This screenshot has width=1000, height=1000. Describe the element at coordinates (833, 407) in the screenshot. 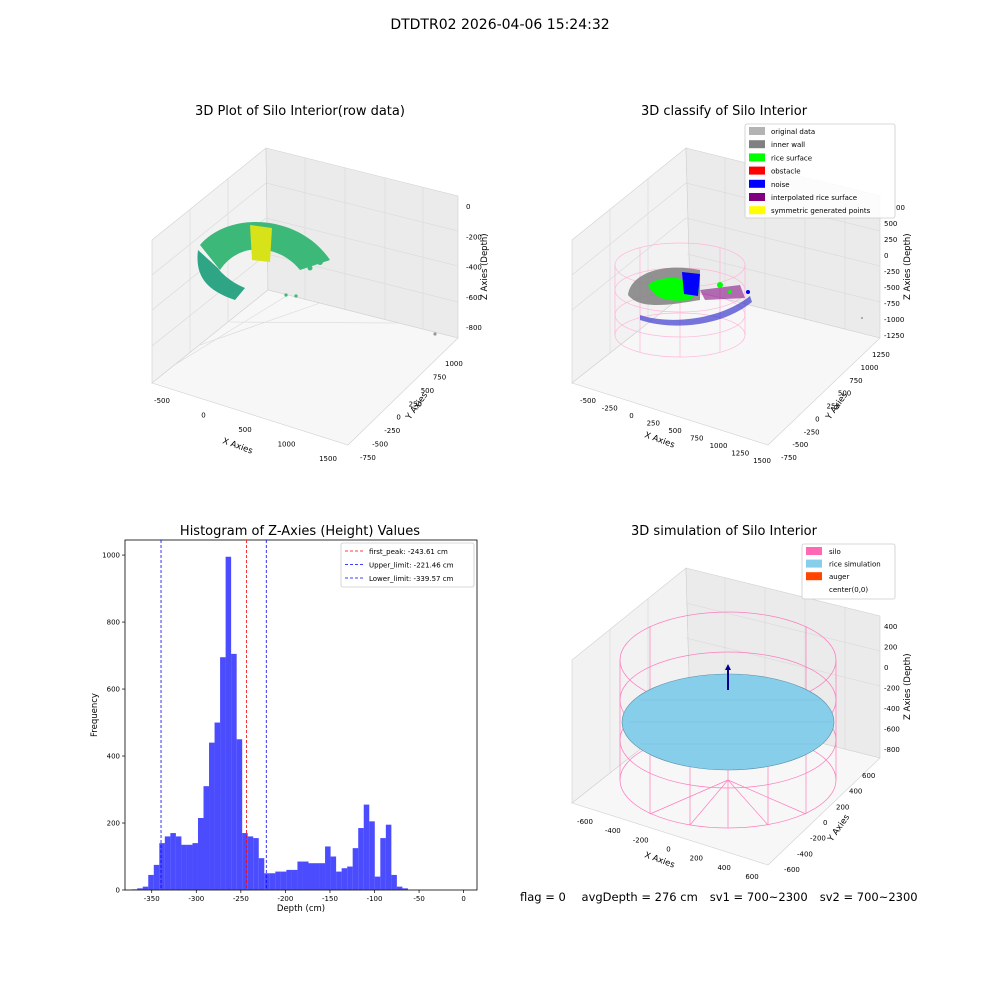

I see `classify-y-tick-label: 250` at that location.